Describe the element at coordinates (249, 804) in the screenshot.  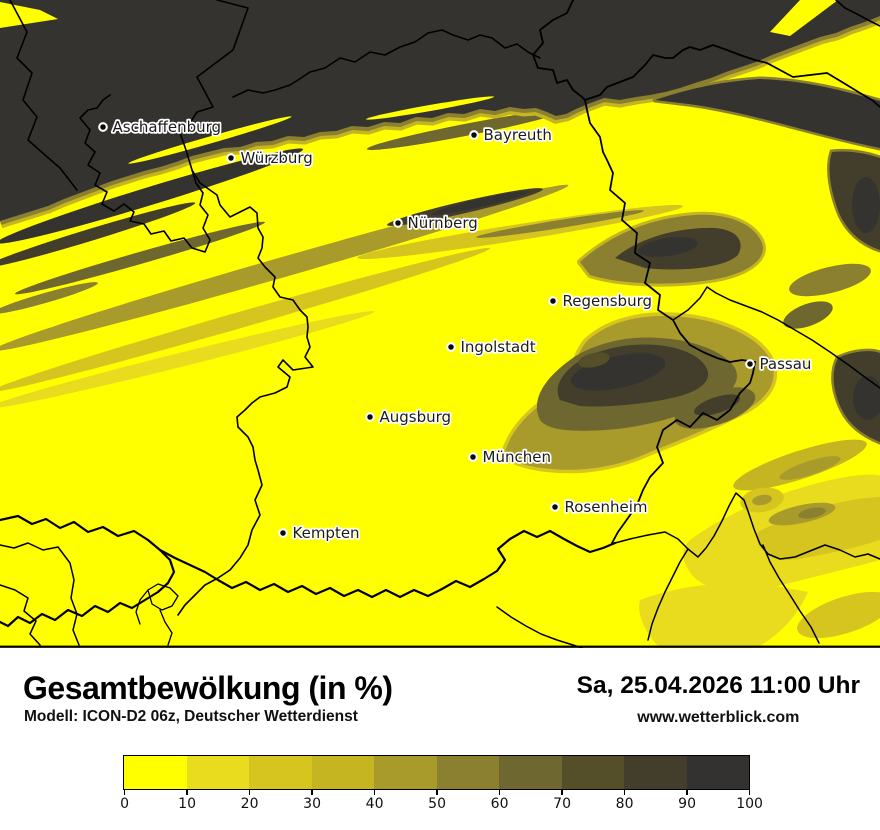
I see `legend-tick-label: 20` at that location.